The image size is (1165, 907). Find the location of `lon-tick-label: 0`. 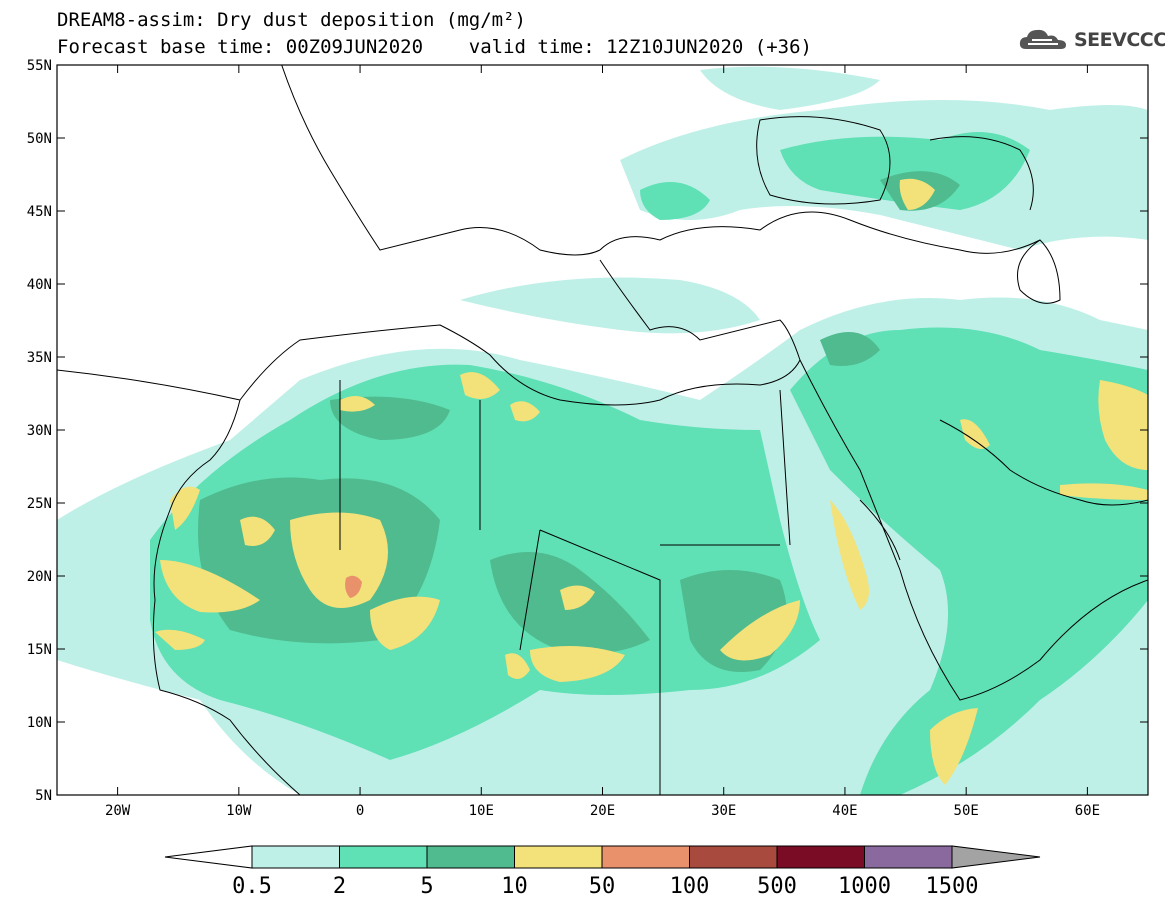

lon-tick-label: 0 is located at coordinates (360, 811).